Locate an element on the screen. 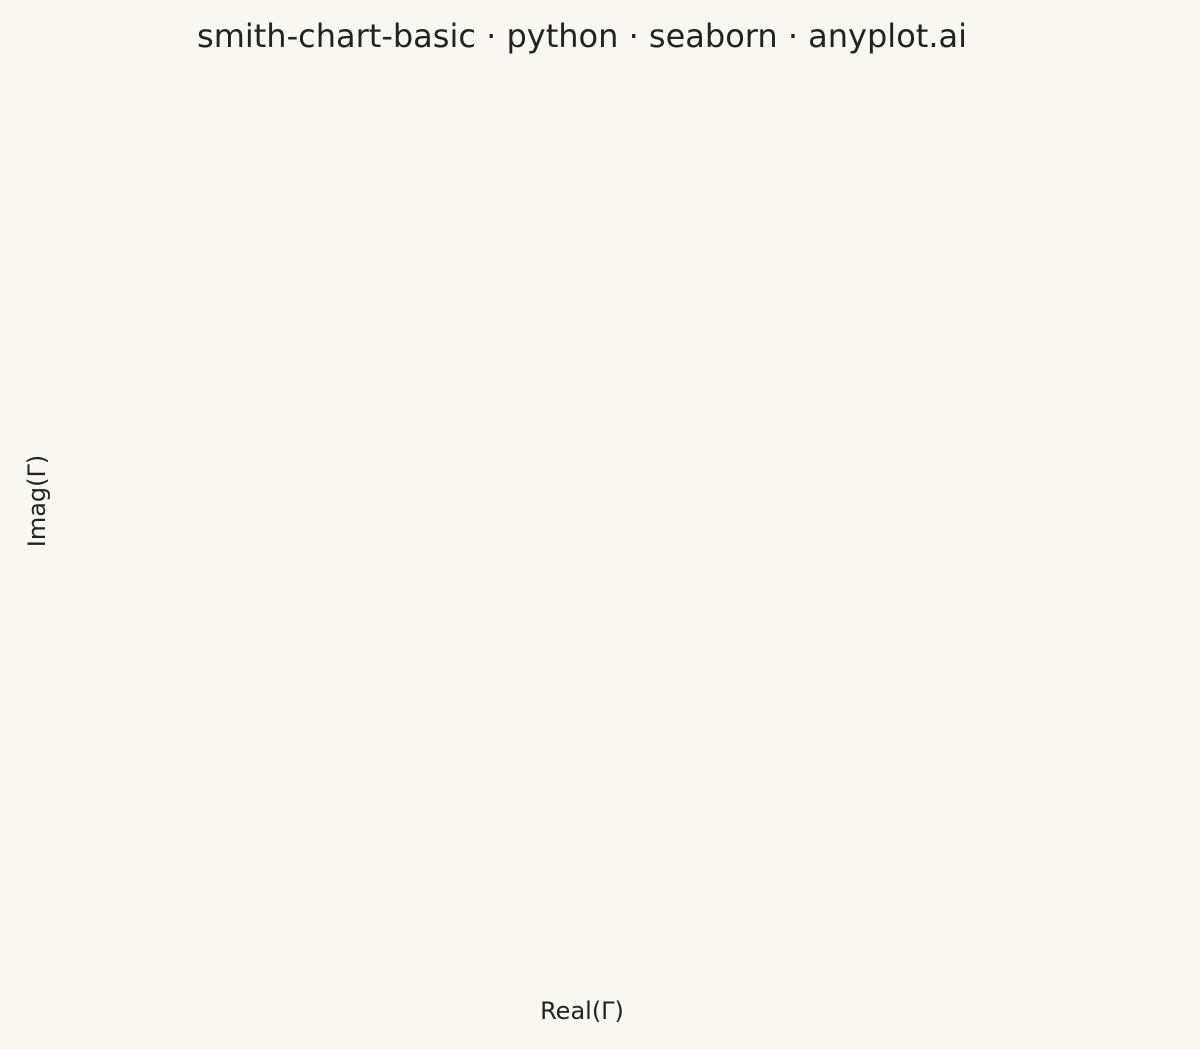 This screenshot has width=1200, height=1049. y-axis-label: Imag(Γ) is located at coordinates (37, 501).